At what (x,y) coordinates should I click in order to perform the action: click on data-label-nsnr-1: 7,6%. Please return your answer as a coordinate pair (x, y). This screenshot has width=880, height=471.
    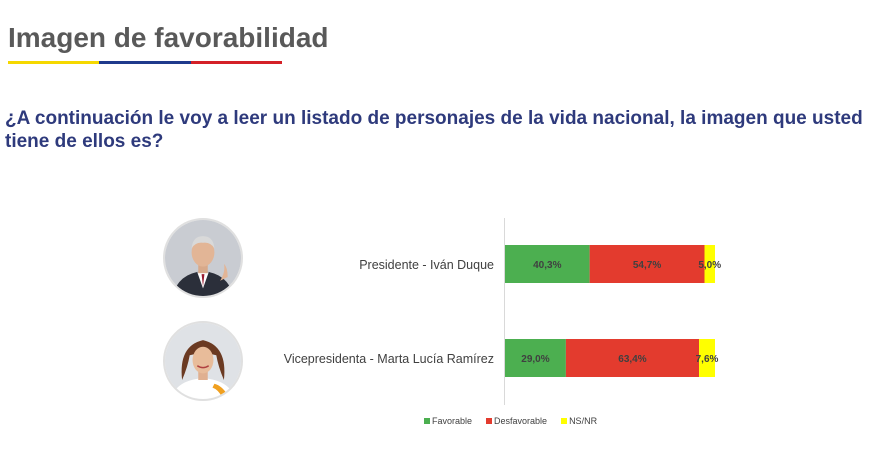
    Looking at the image, I should click on (707, 359).